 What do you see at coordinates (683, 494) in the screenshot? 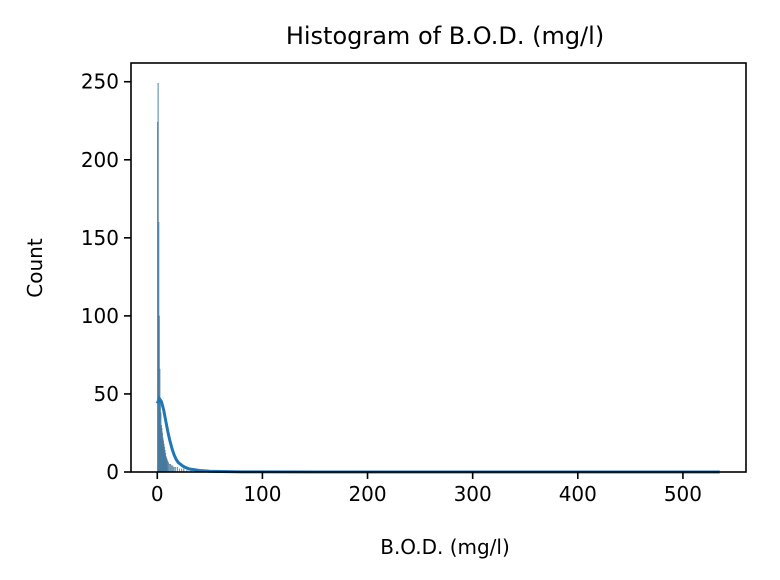
I see `x-tick-label: 500` at bounding box center [683, 494].